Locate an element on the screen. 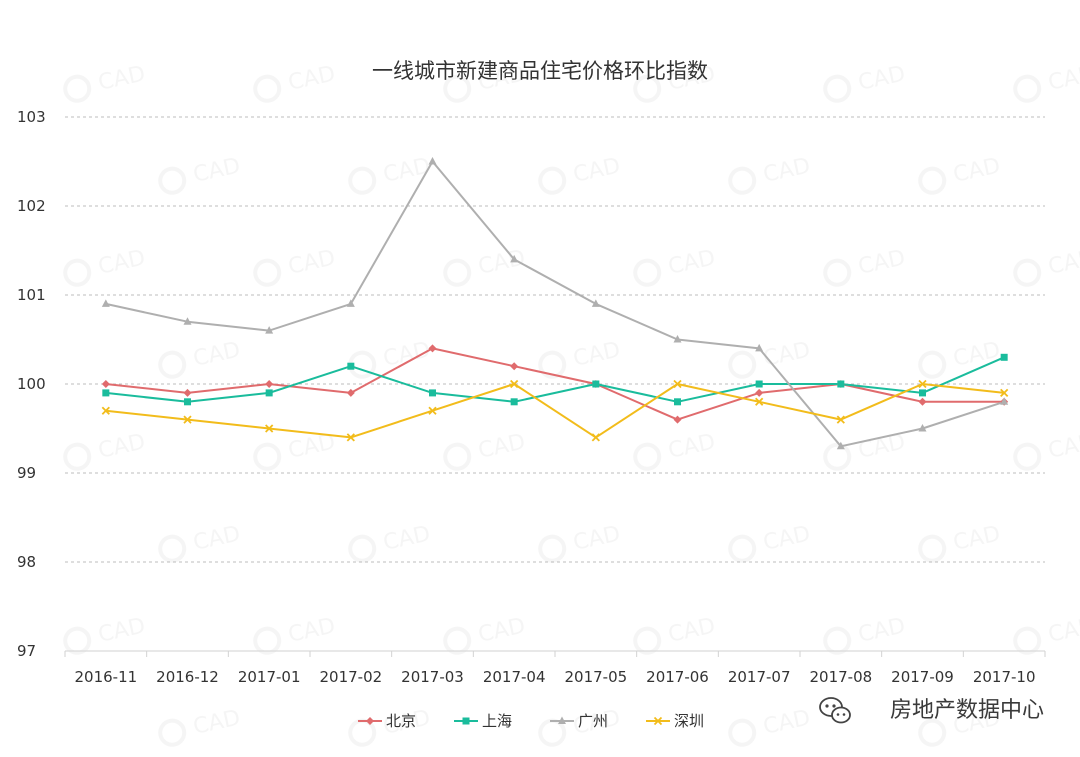 Image resolution: width=1080 pixels, height=757 pixels. legend-item: 上海 is located at coordinates (483, 721).